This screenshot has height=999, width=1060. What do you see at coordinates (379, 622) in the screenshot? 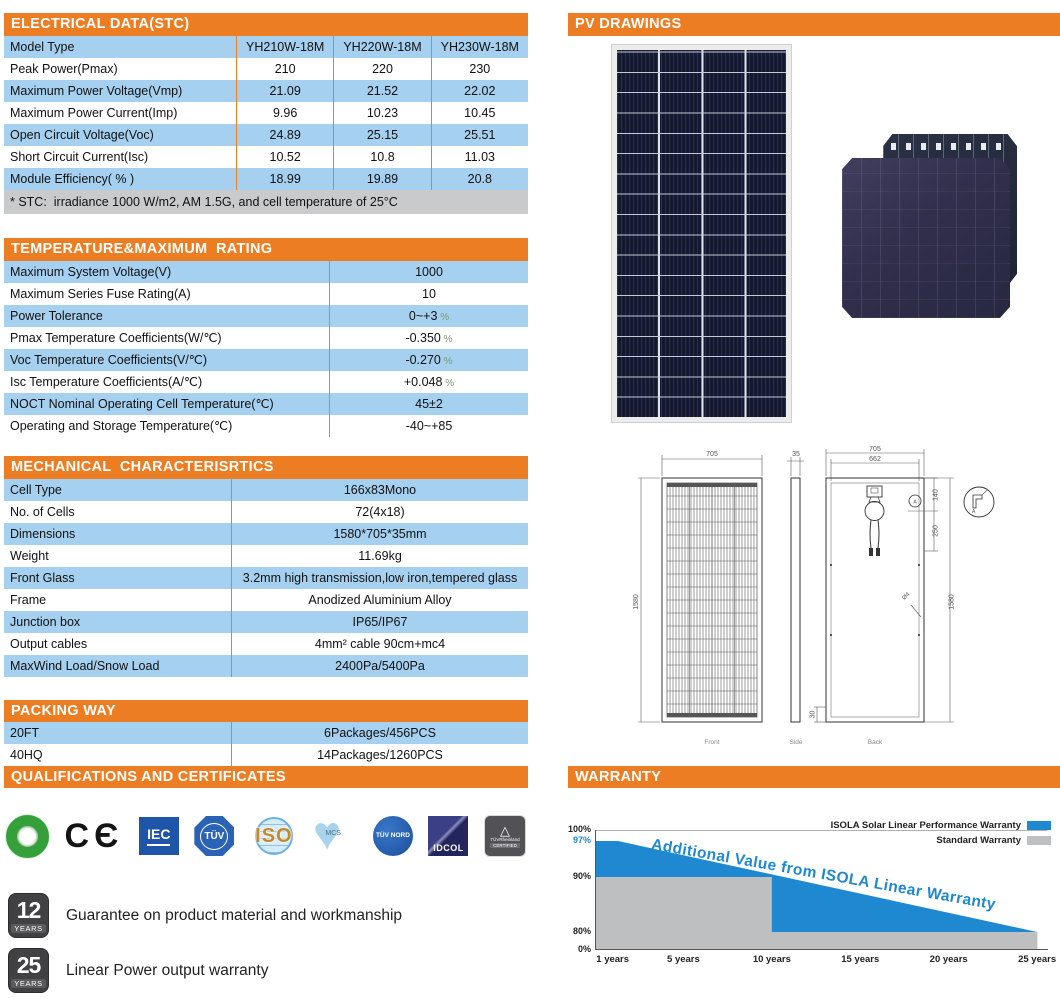
I see `table-cell-value: IP65/IP67` at bounding box center [379, 622].